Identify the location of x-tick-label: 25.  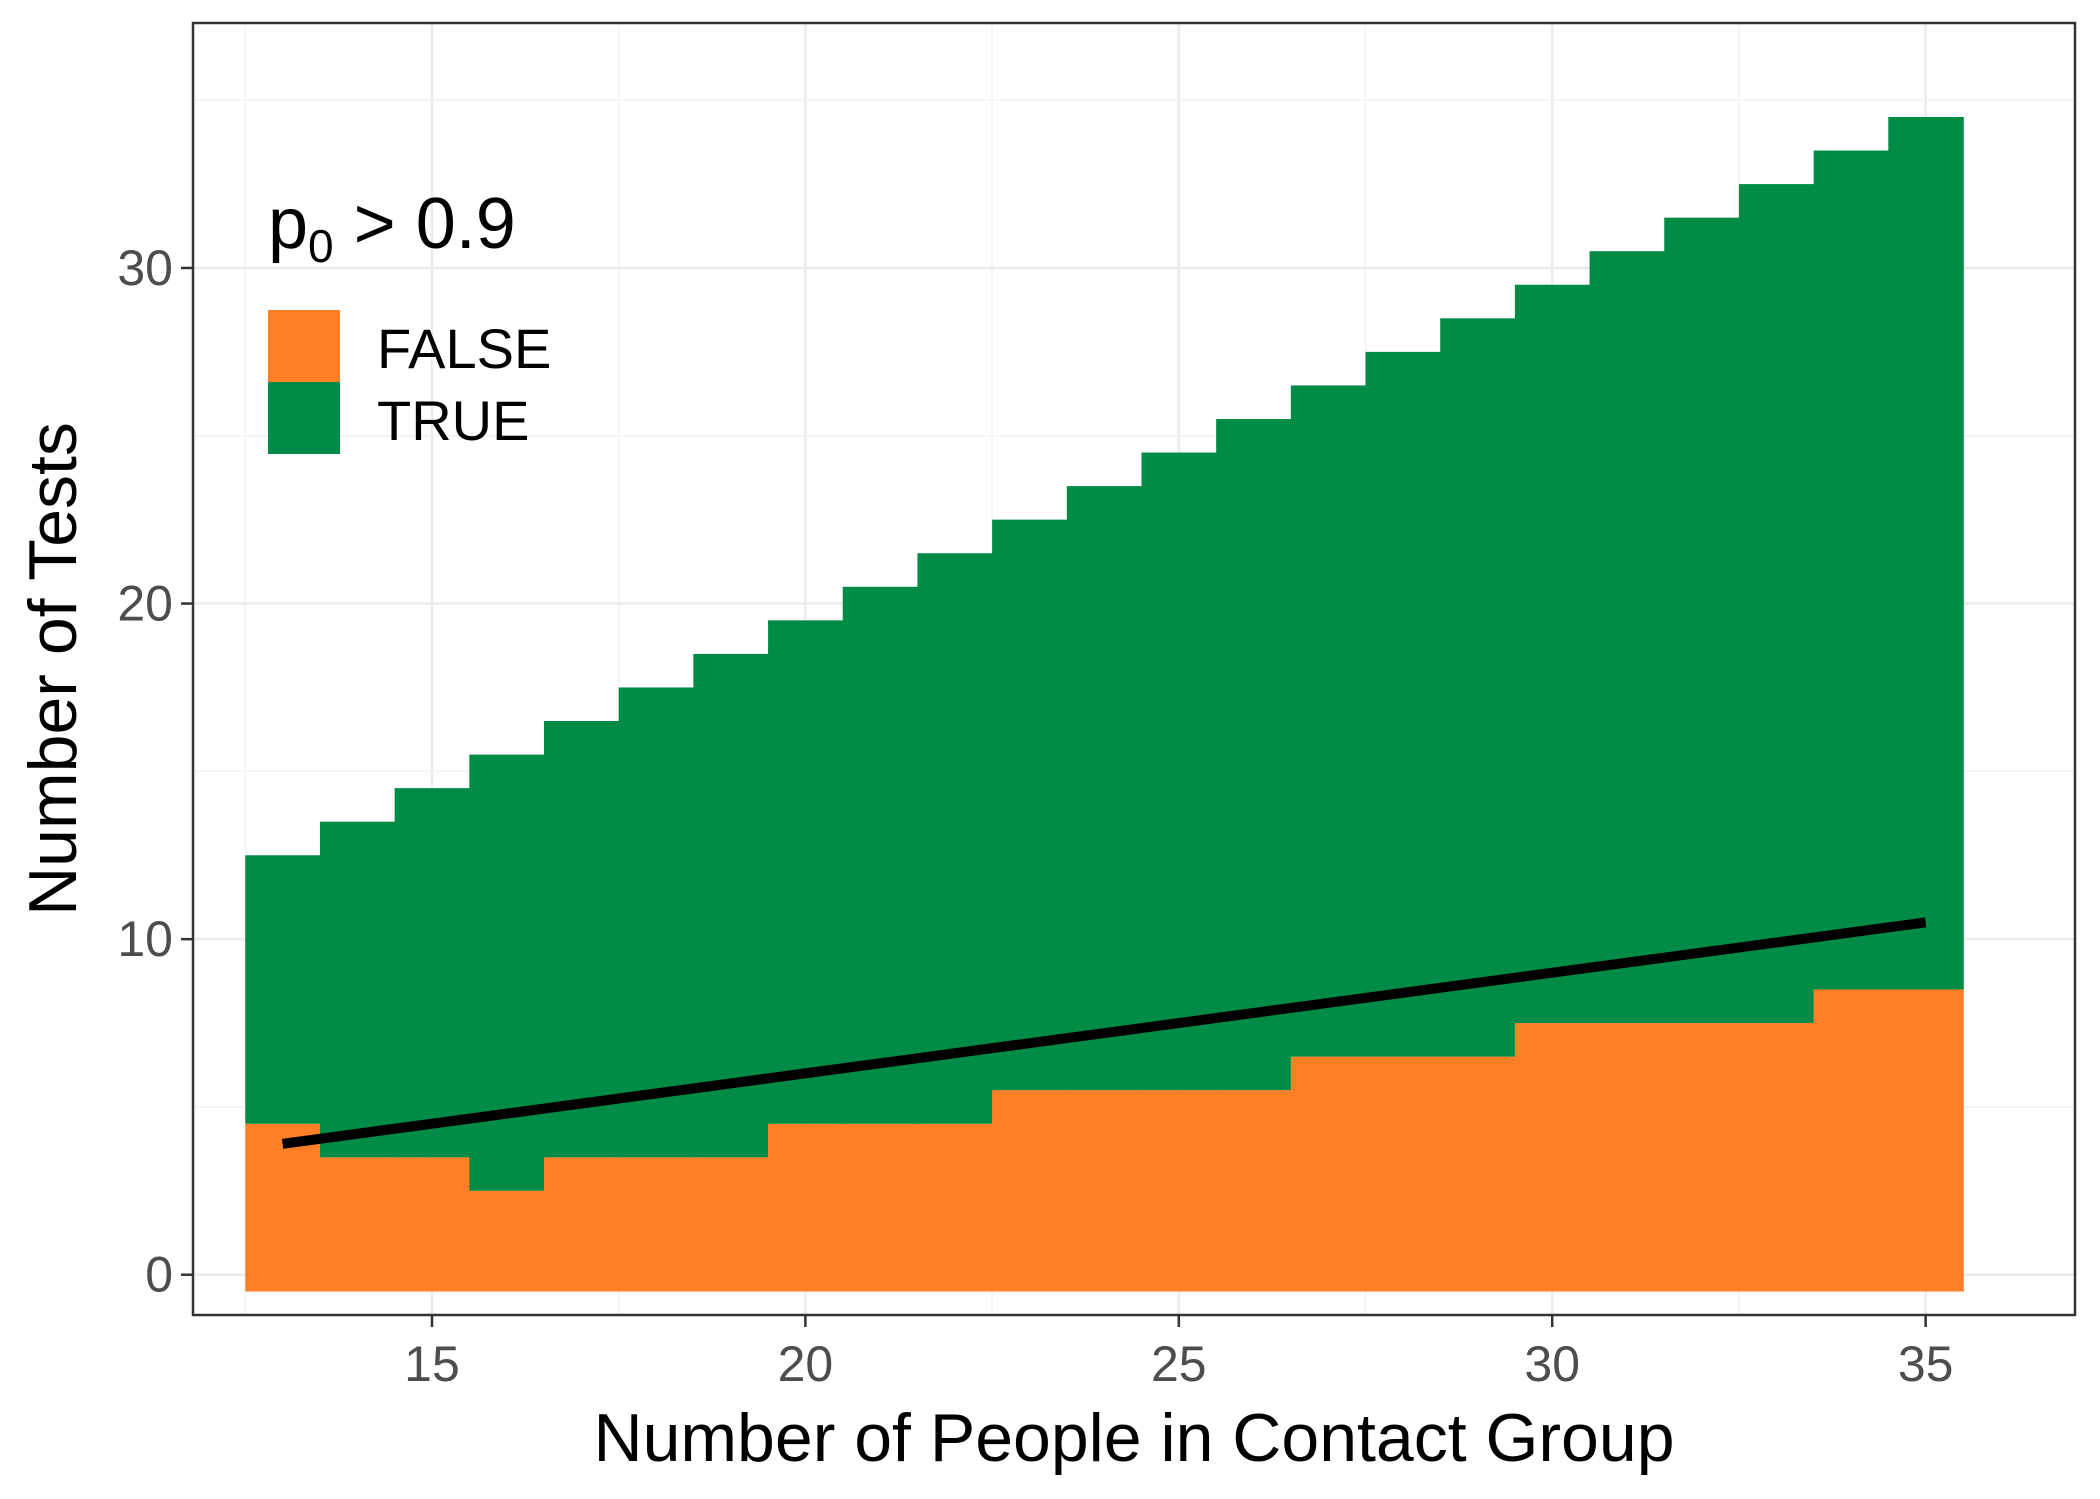
(1179, 1364).